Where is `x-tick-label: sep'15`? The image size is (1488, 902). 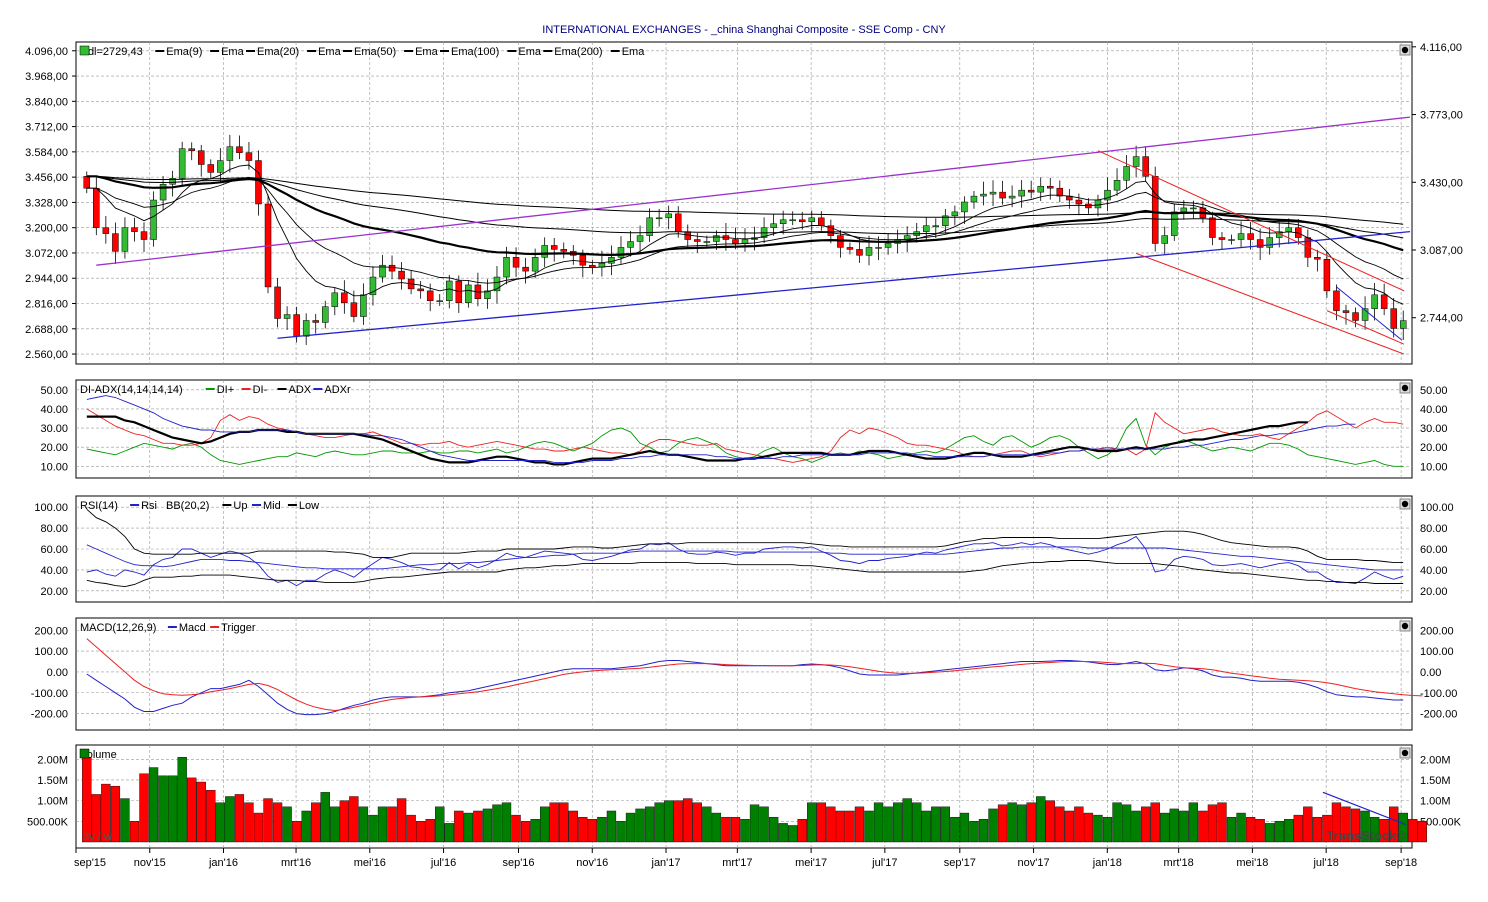
x-tick-label: sep'15 is located at coordinates (90, 863).